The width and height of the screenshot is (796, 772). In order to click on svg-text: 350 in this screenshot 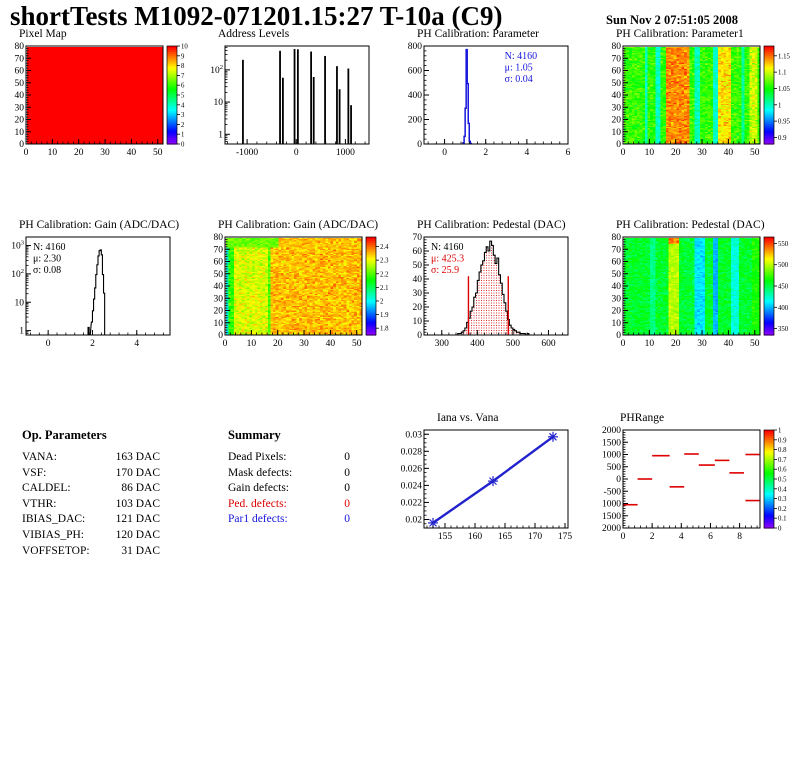, I will do `click(783, 329)`.